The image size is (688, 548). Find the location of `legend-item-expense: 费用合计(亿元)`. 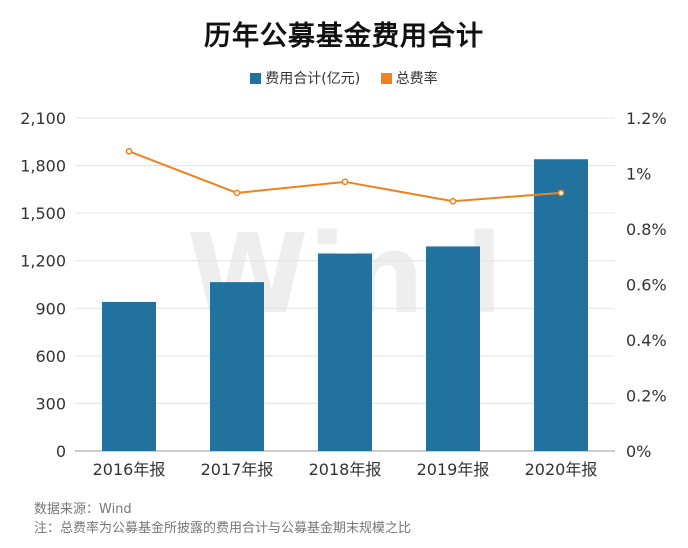

legend-item-expense: 费用合计(亿元) is located at coordinates (305, 78).